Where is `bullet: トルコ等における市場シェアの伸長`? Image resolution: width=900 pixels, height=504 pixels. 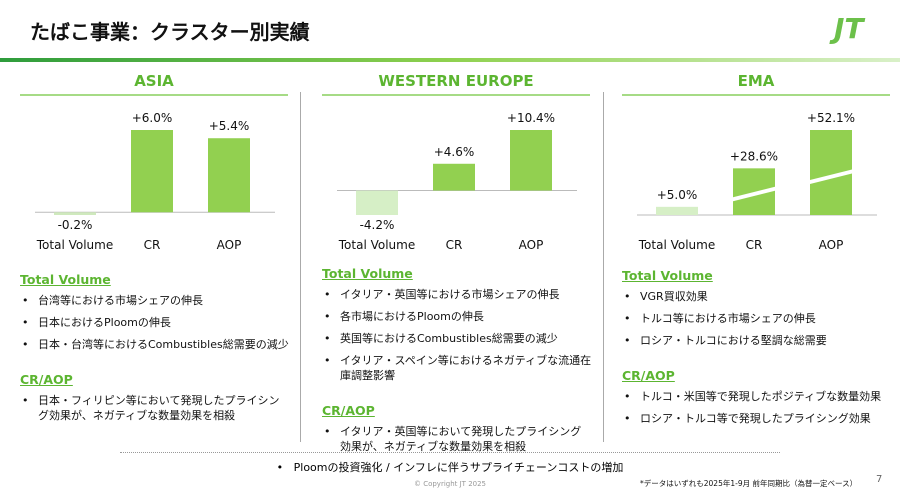 bullet: トルコ等における市場シェアの伸長 is located at coordinates (757, 318).